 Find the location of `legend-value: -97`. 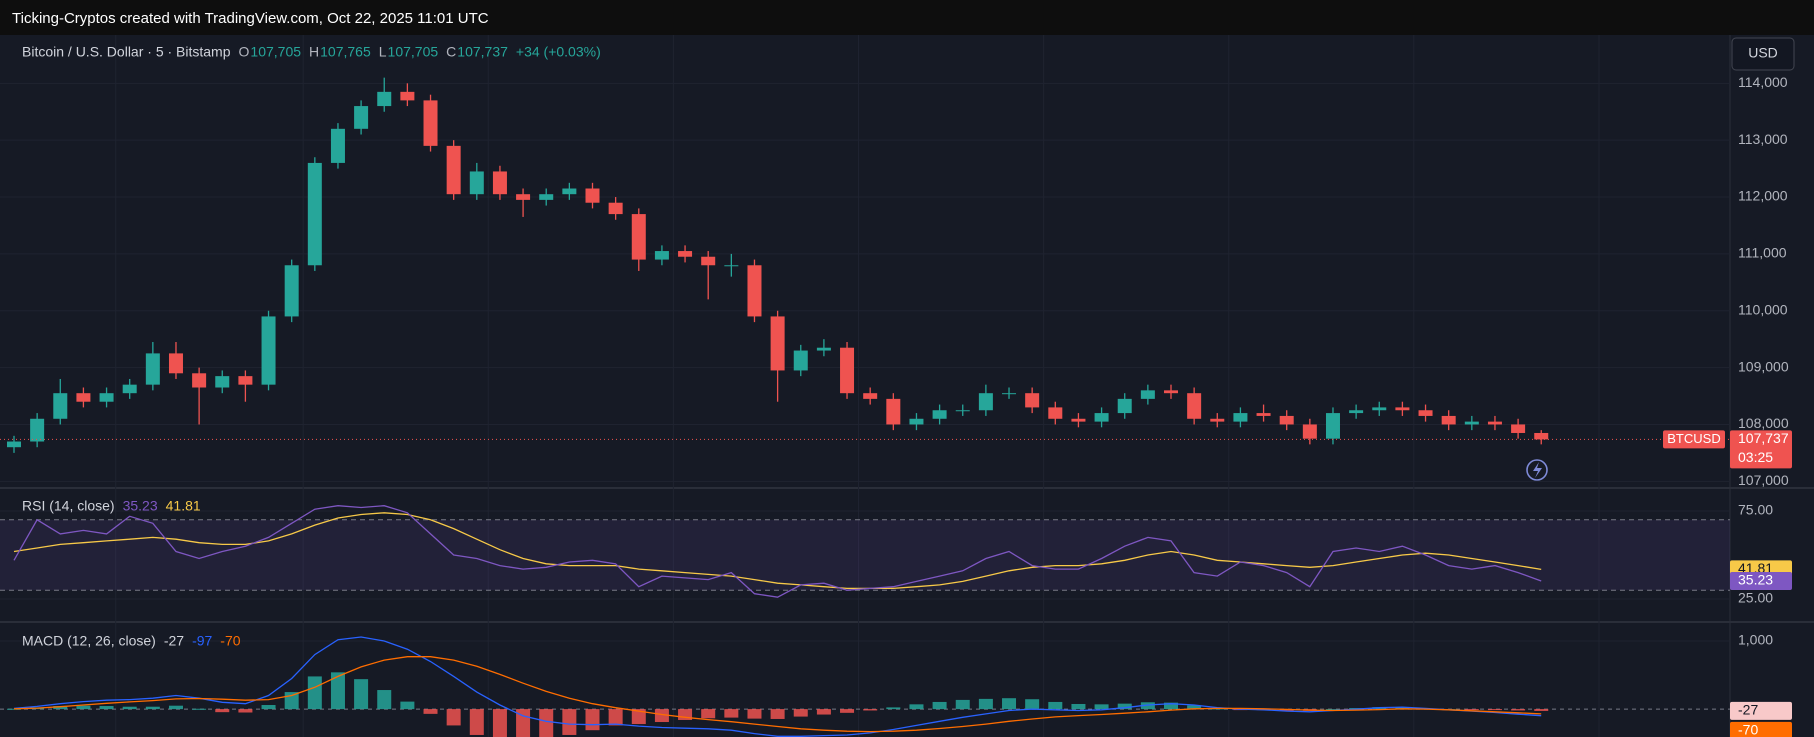

legend-value: -97 is located at coordinates (202, 641).